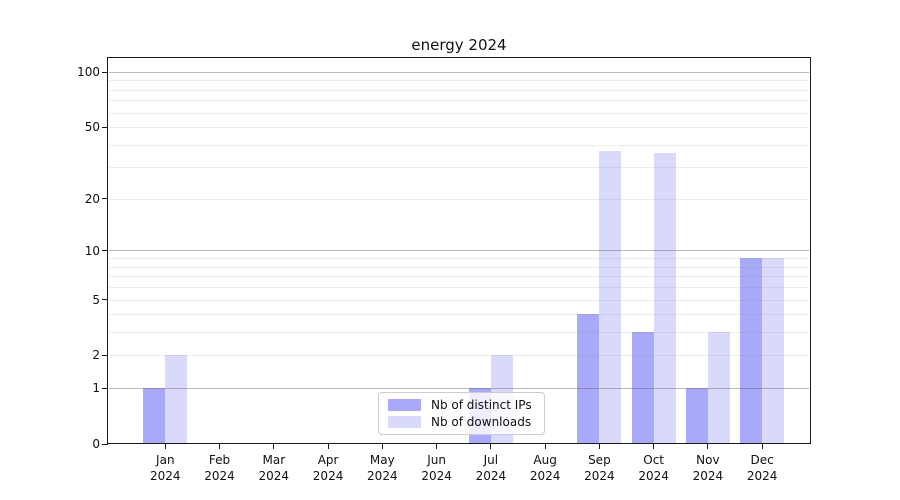  What do you see at coordinates (481, 405) in the screenshot?
I see `legend-label-distinct-ips: Nb of distinct IPs` at bounding box center [481, 405].